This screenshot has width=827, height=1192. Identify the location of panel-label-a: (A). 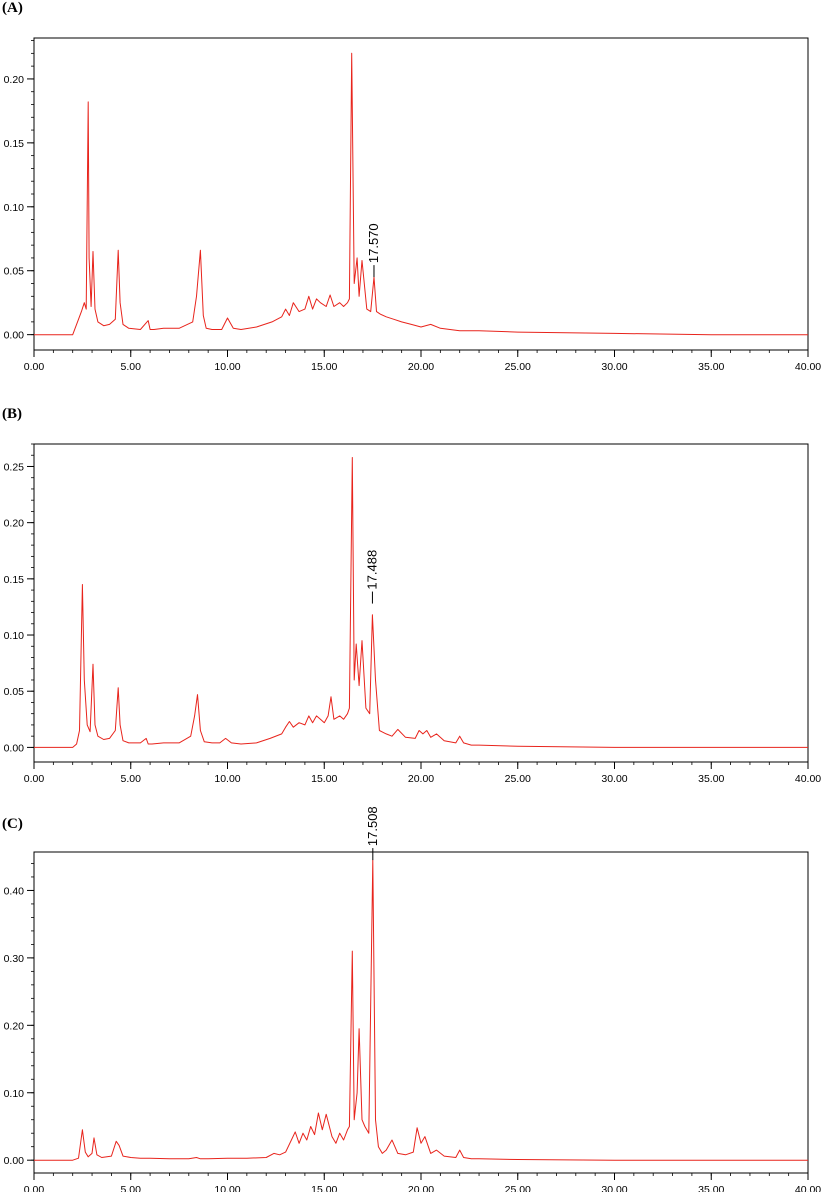
(12, 8).